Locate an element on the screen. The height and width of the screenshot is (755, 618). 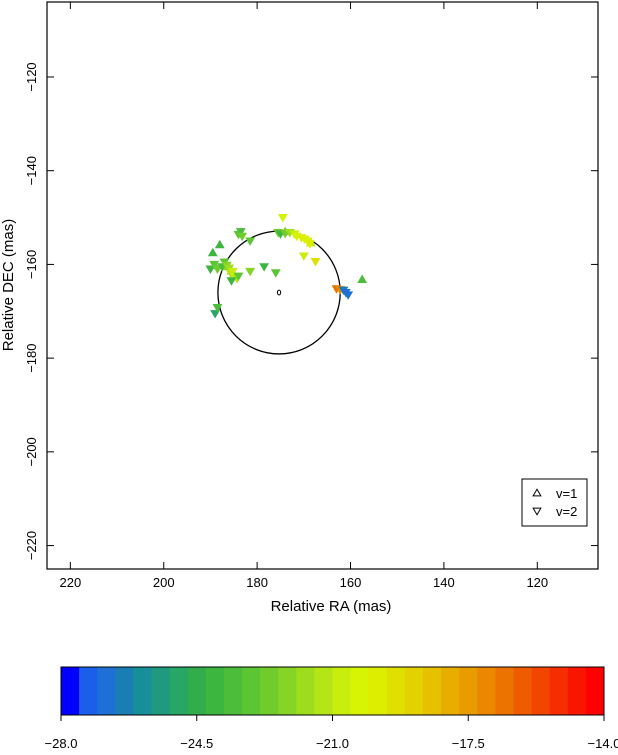
colorbar-tick-label: −28.0 is located at coordinates (61, 743).